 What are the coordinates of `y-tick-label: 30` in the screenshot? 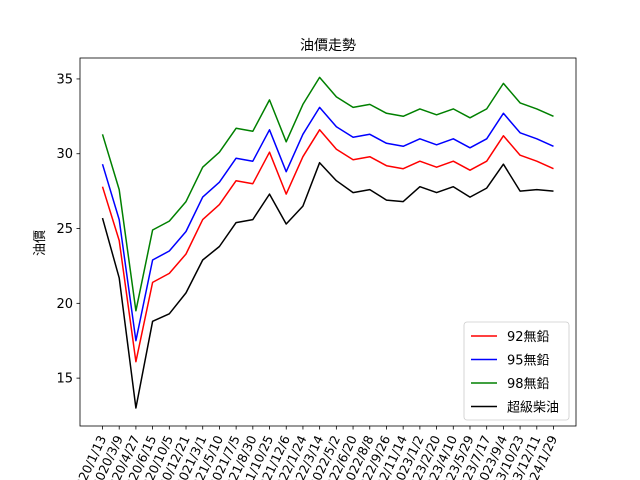 It's located at (64, 154).